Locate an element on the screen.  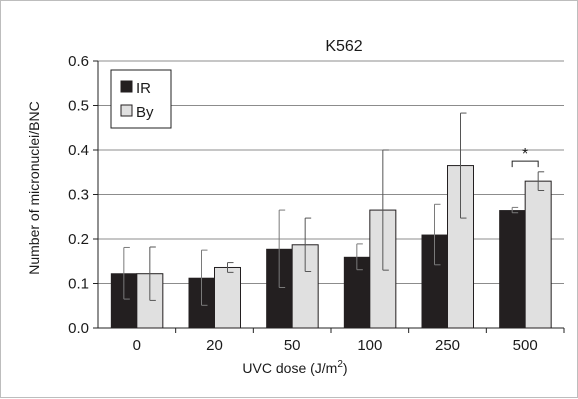
x-axis-label: UVC dose (J/m2) is located at coordinates (294, 367).